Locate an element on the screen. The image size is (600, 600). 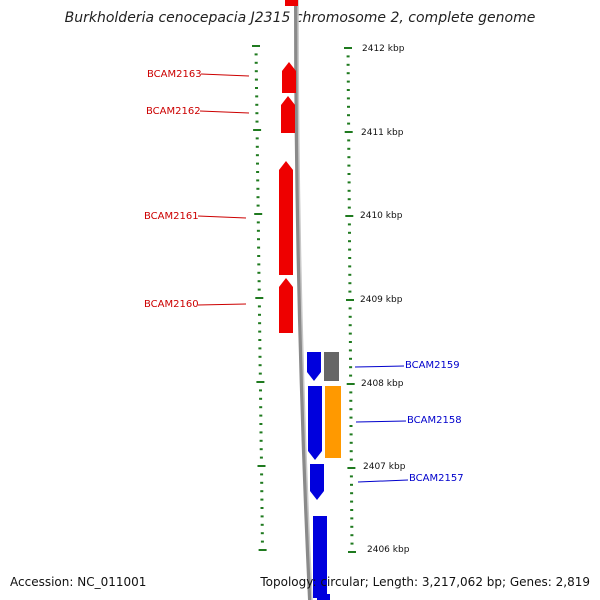
scale-label: 2411 kbp is located at coordinates (382, 133).